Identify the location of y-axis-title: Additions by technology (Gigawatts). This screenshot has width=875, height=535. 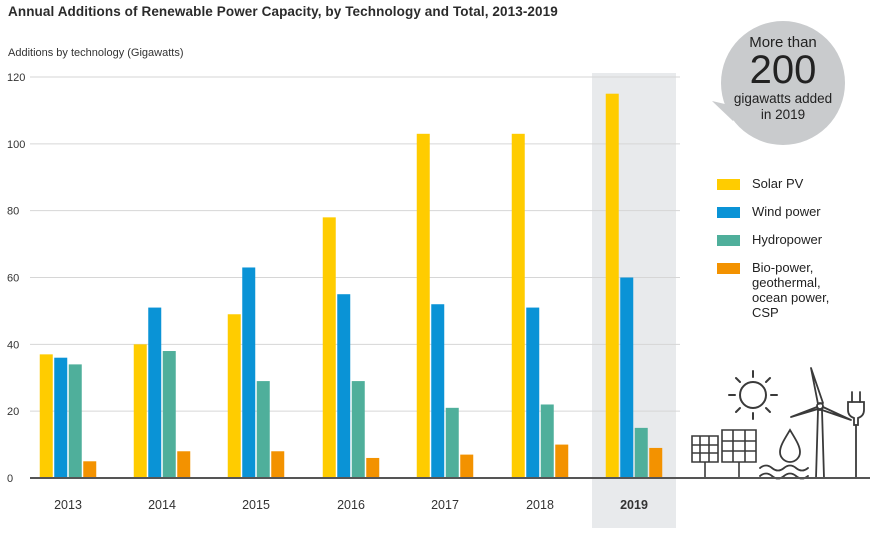
(96, 53).